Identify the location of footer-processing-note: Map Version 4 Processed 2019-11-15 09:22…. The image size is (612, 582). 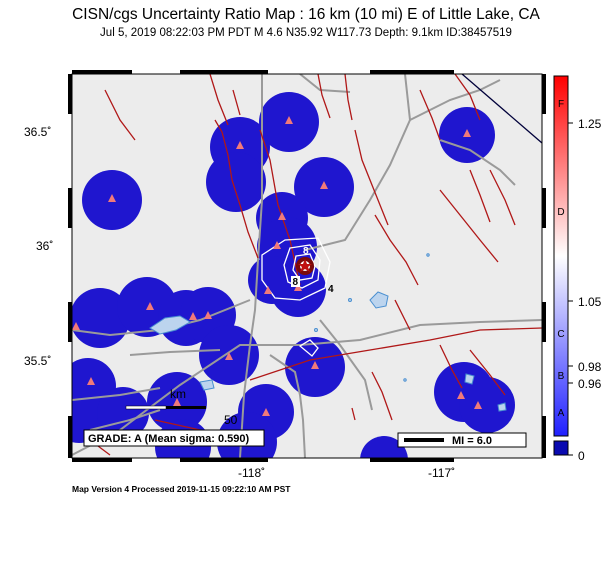
(181, 489).